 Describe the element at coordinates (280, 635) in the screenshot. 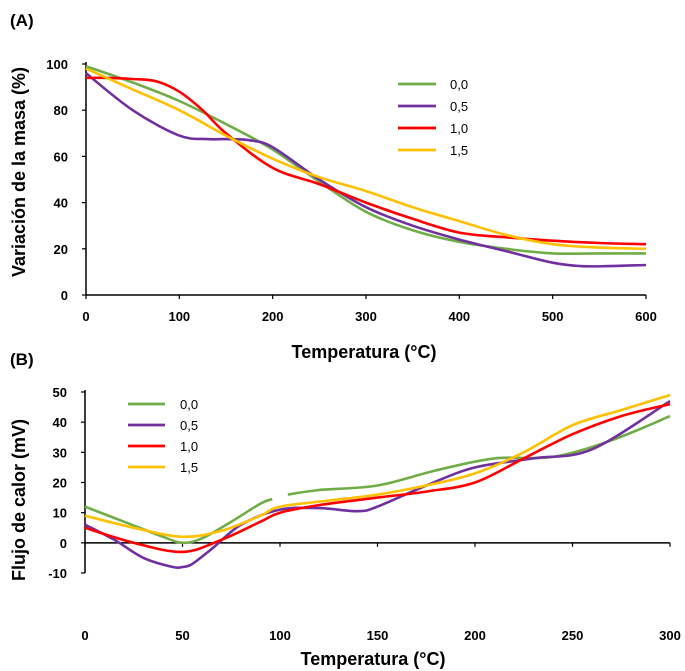

I see `panel-b-x-tick-label: 100` at that location.